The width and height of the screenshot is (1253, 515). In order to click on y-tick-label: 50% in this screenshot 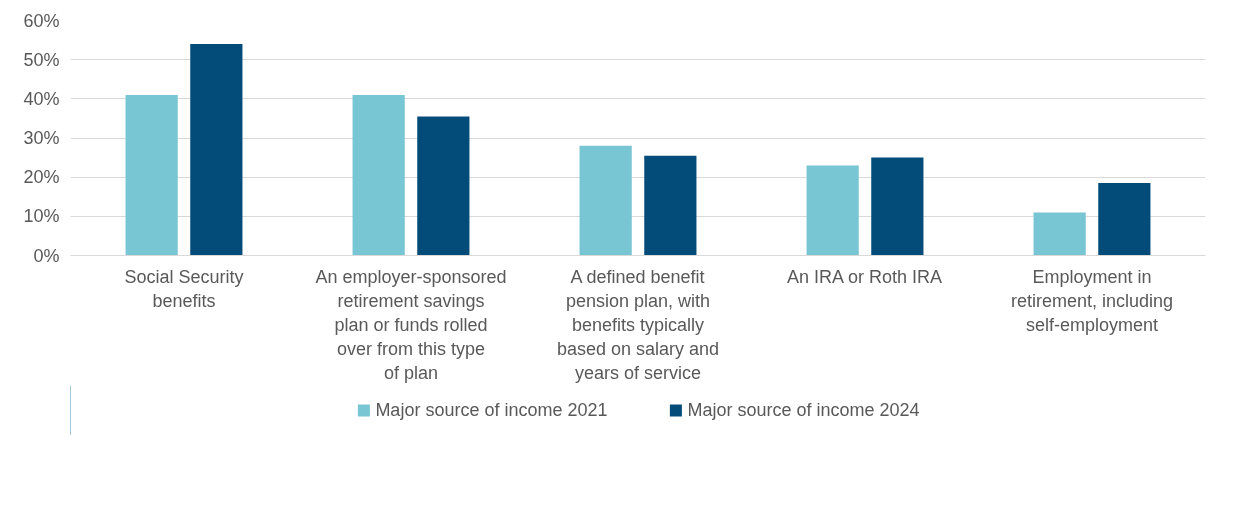, I will do `click(41, 59)`.